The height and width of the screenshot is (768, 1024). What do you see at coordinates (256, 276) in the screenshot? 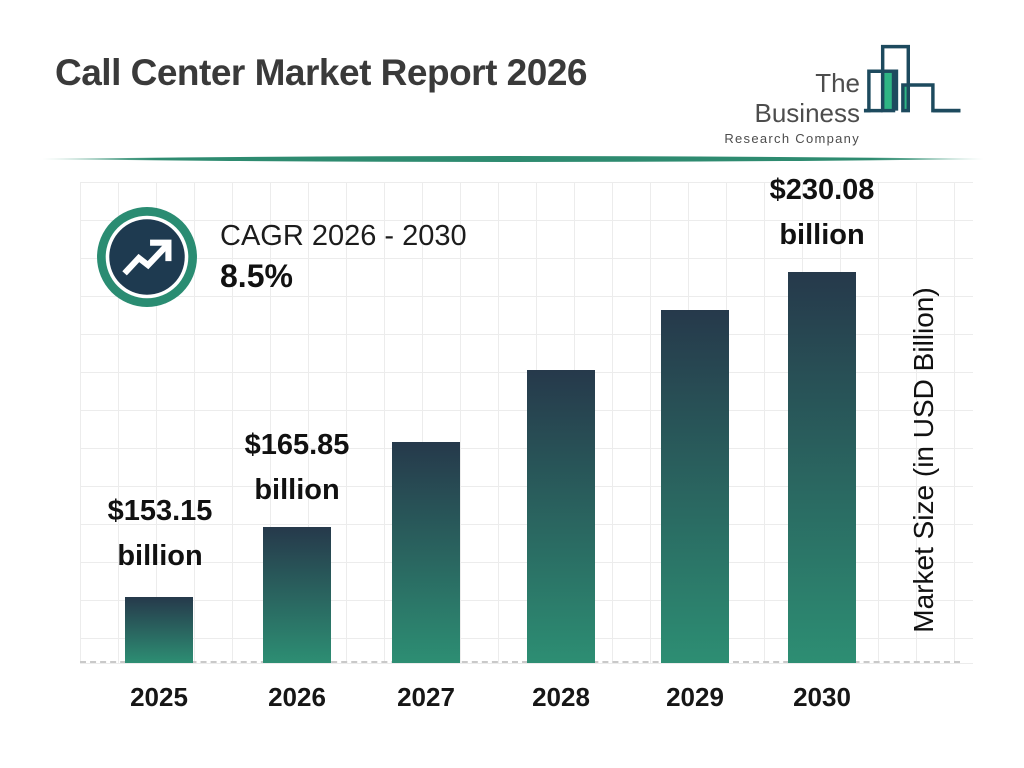
I see `cagr-value: 8.5%` at bounding box center [256, 276].